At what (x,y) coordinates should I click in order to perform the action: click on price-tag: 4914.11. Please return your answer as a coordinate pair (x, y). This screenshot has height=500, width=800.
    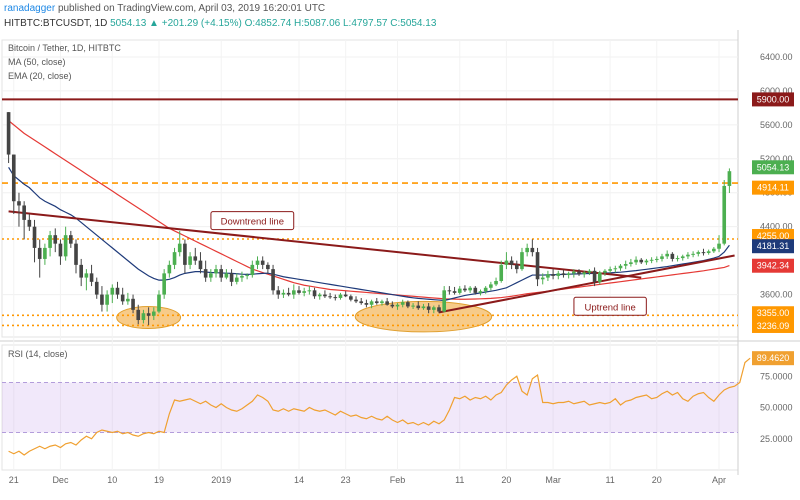
    Looking at the image, I should click on (773, 187).